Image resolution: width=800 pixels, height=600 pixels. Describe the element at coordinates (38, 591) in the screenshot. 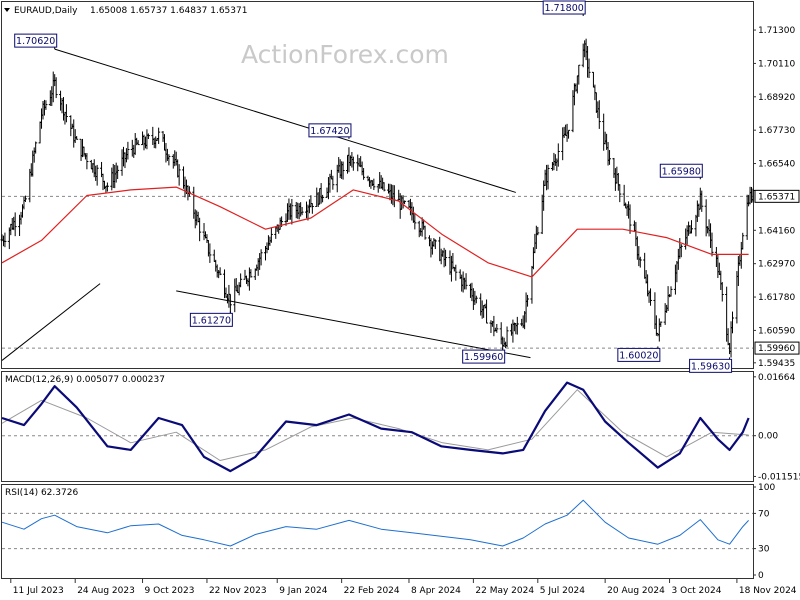

I see `x-axis-tick: 11 Jul 2023` at that location.